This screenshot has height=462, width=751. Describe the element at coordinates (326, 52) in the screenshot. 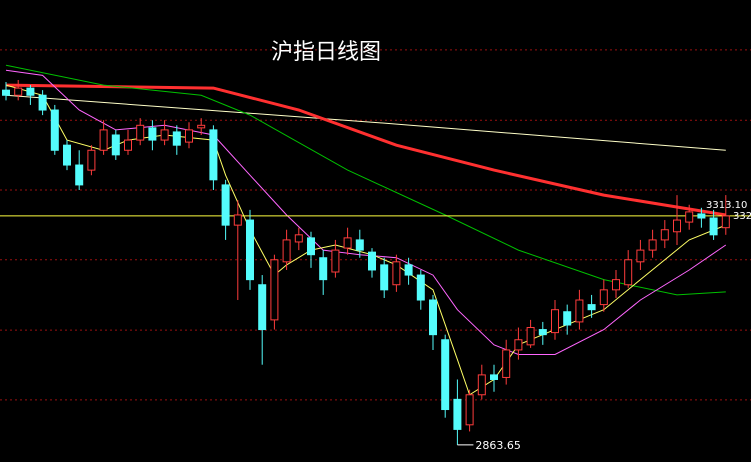

I see `chart-title: 沪指日线图` at that location.